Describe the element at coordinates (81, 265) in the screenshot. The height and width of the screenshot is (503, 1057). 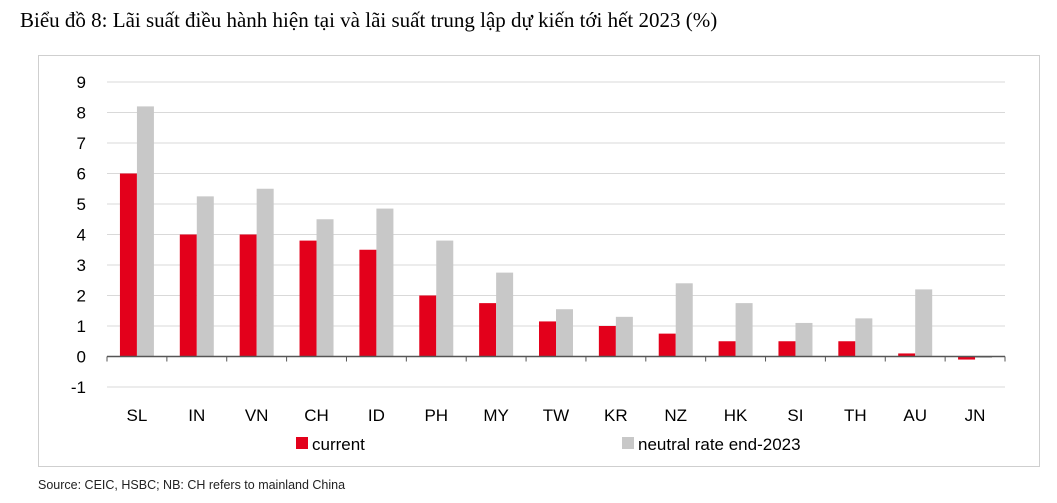
I see `y-tick-label: 3` at that location.